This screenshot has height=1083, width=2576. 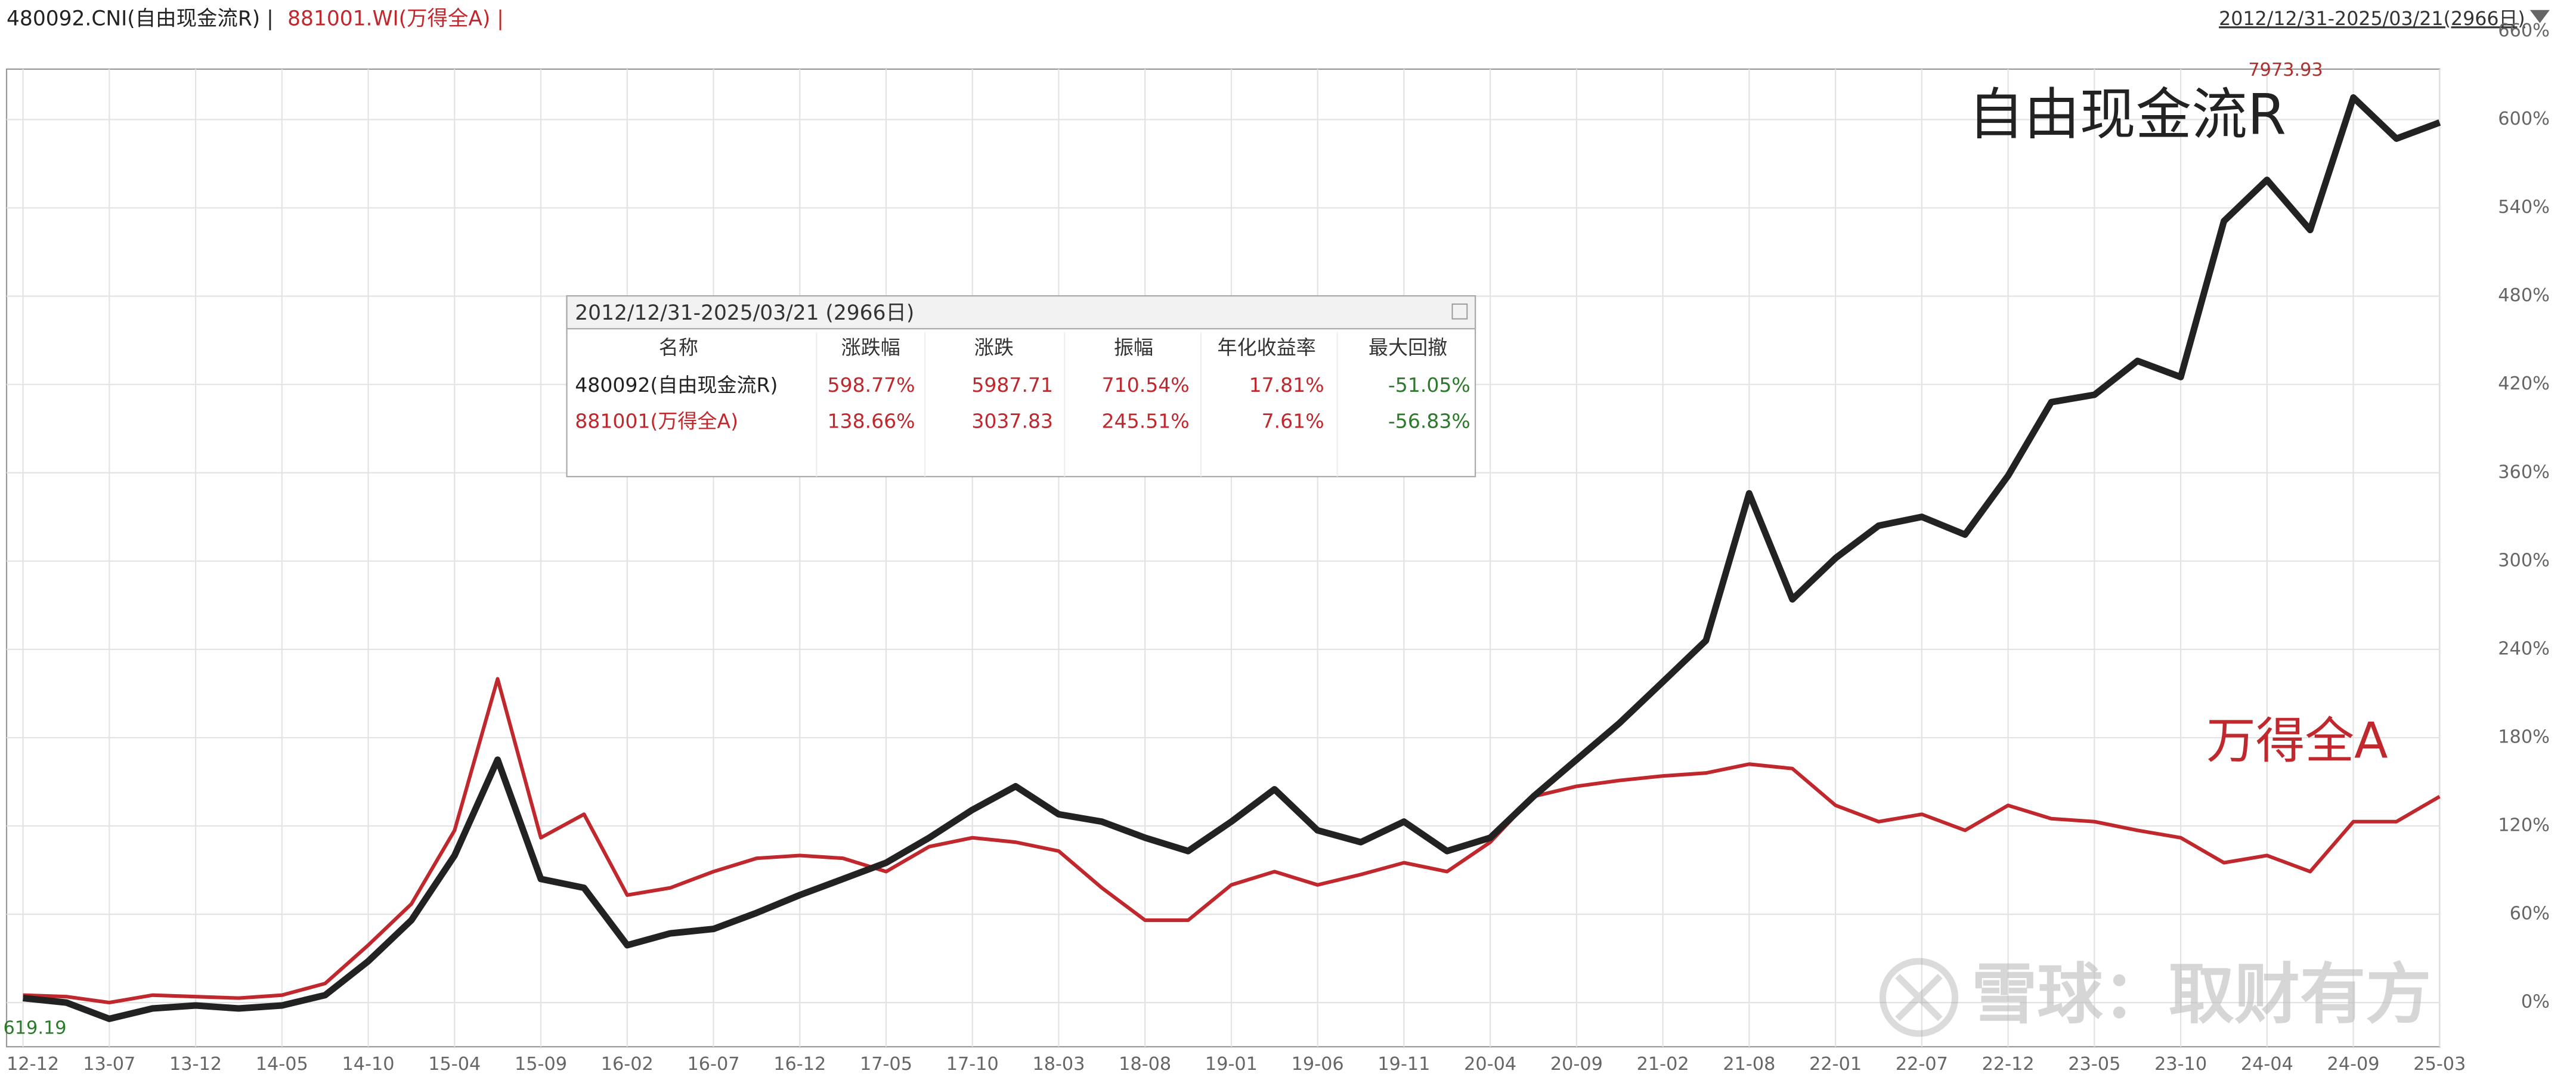 I want to click on y-tick-label: 600%, so click(x=2524, y=119).